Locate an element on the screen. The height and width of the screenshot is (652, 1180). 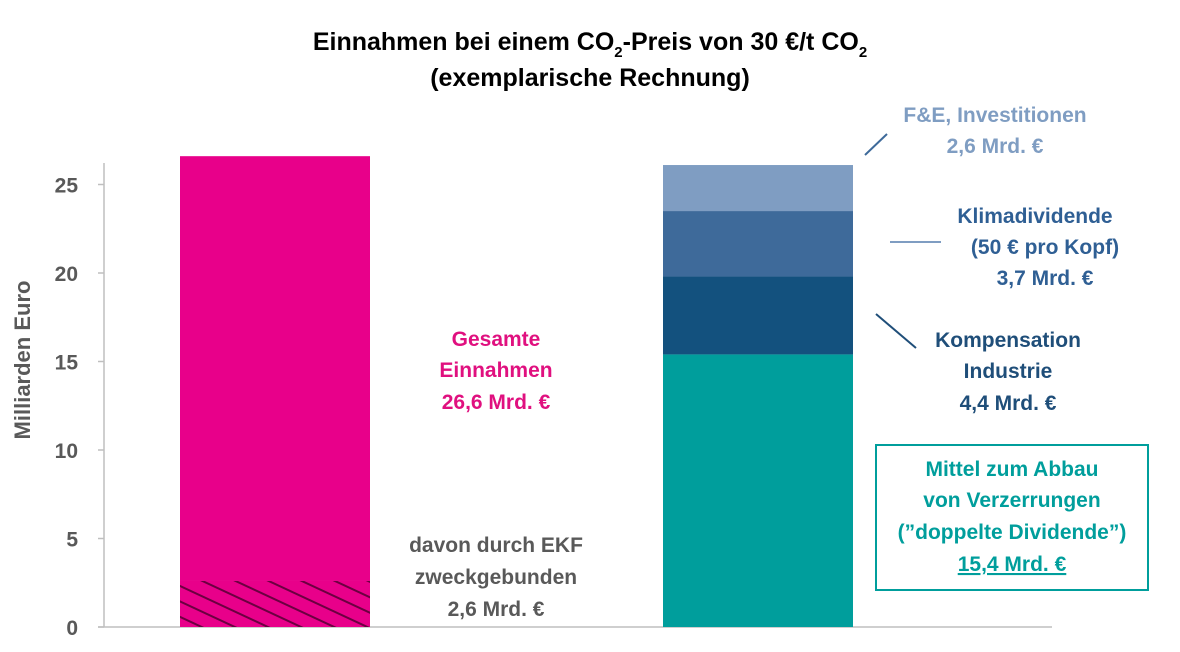
annotation-ekf: davon durch EKF zweckgebunden 2,6 Mrd. € is located at coordinates (496, 577).